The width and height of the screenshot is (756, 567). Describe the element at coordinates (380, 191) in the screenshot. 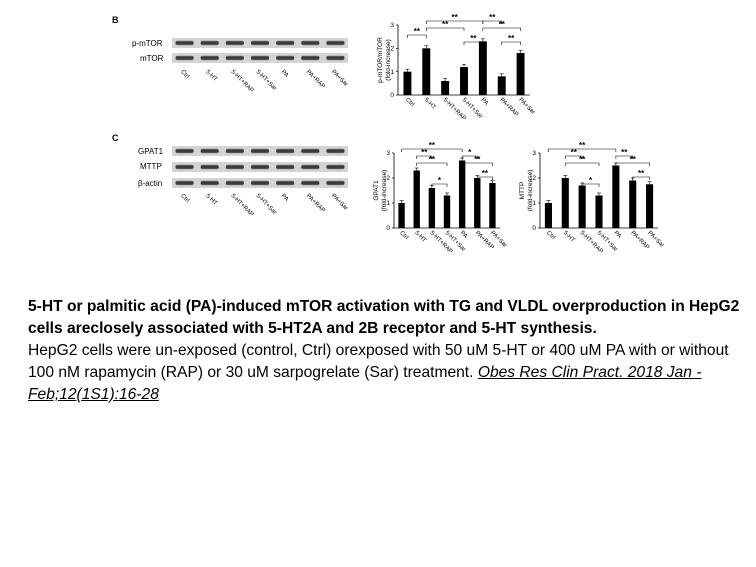

I see `y-axis-label: GPAT1(fold-increase)` at that location.